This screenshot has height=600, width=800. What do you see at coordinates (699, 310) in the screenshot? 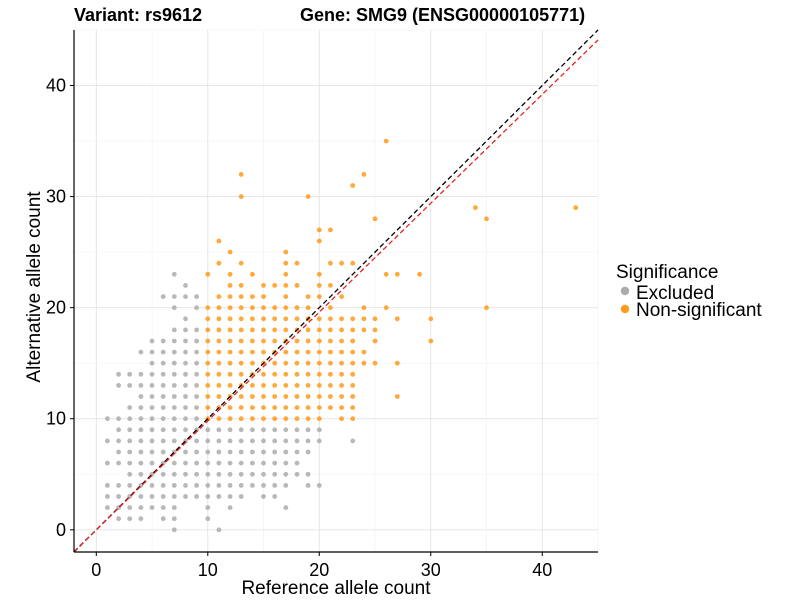
I see `legend-label-non-significant: Non-significant` at bounding box center [699, 310].